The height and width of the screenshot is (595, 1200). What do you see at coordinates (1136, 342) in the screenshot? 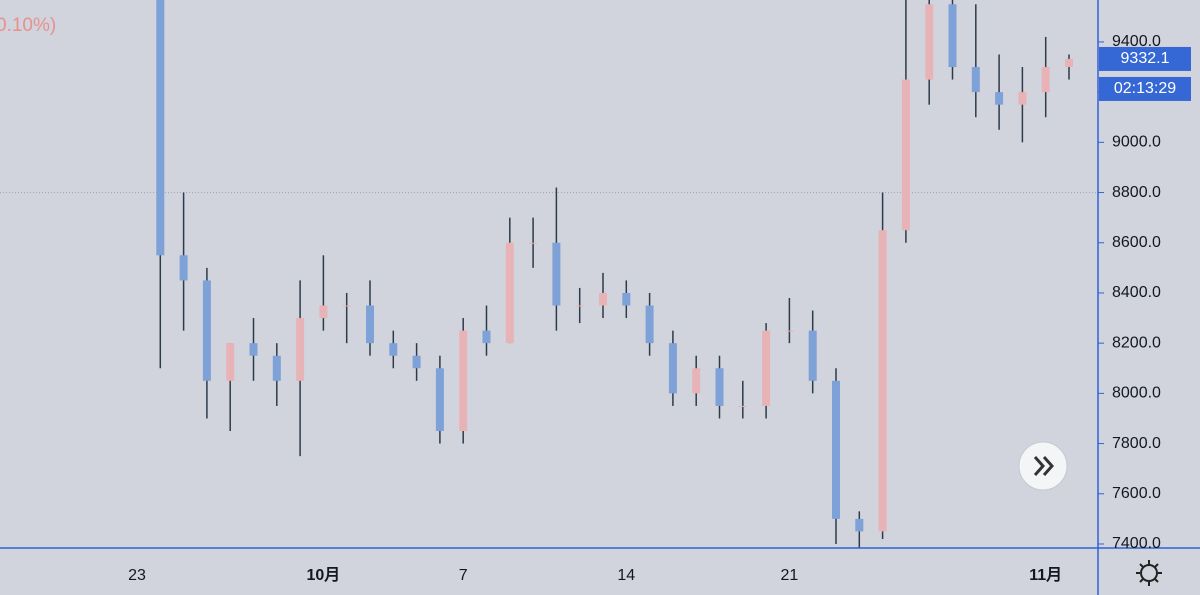
I see `y-tick-label: 8200.0` at bounding box center [1136, 342].